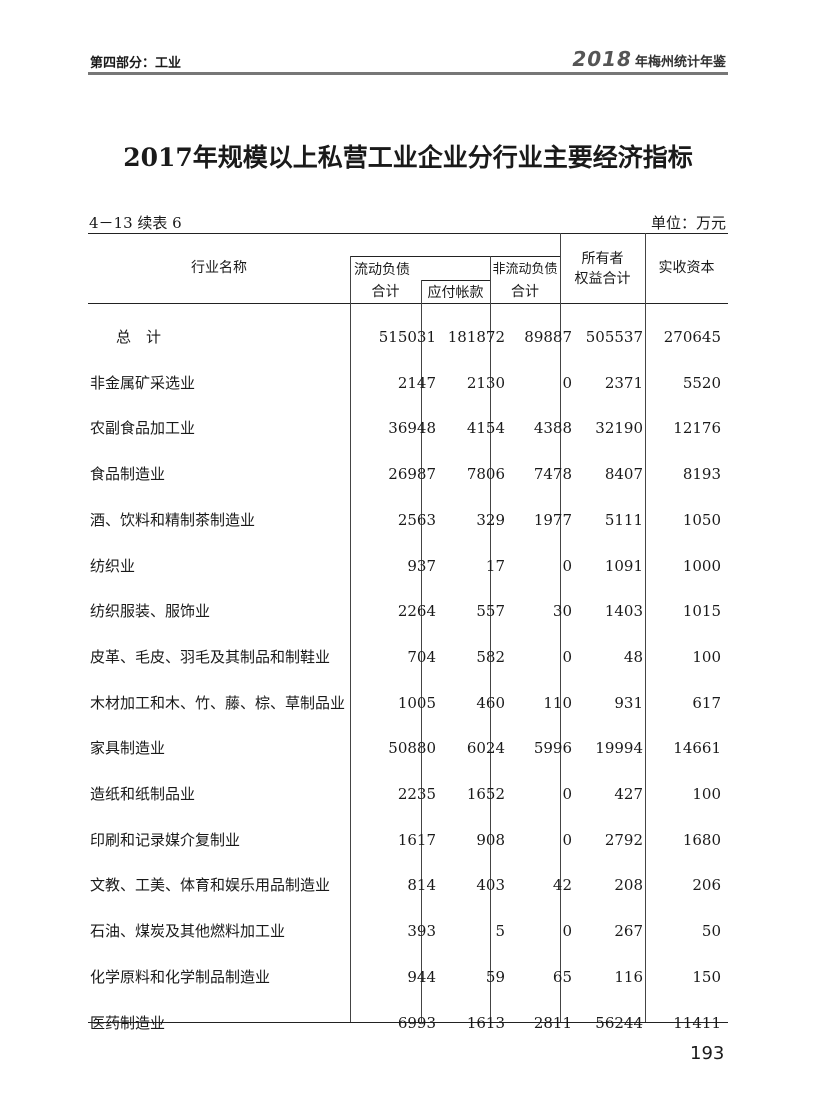 This screenshot has height=1099, width=816. Describe the element at coordinates (688, 223) in the screenshot. I see `unit-label: 单位：万元` at that location.